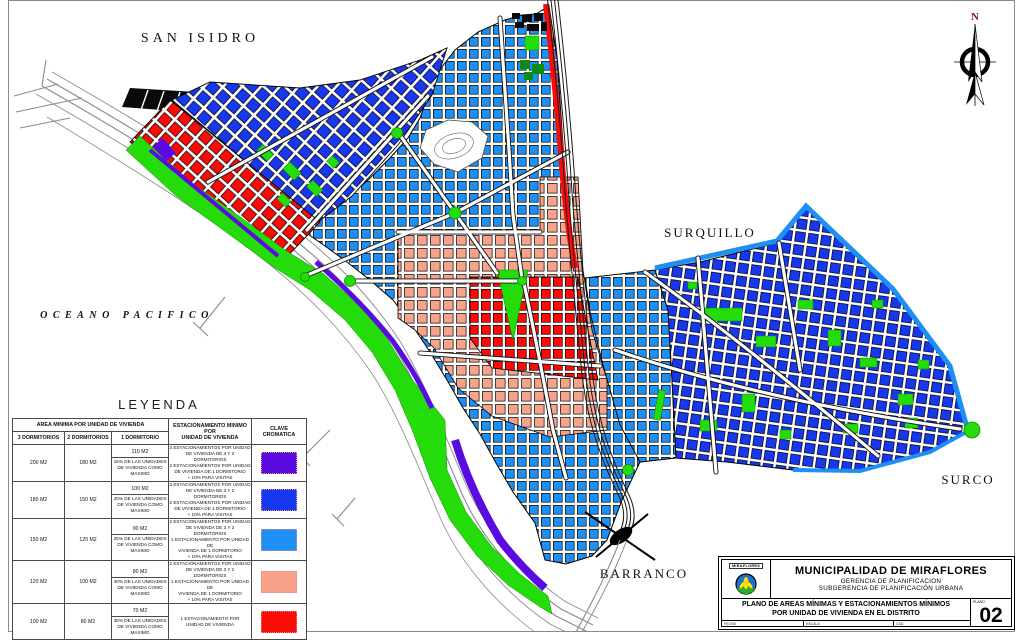  I want to click on legend-2dorm-value: 100 M2, so click(88, 582).